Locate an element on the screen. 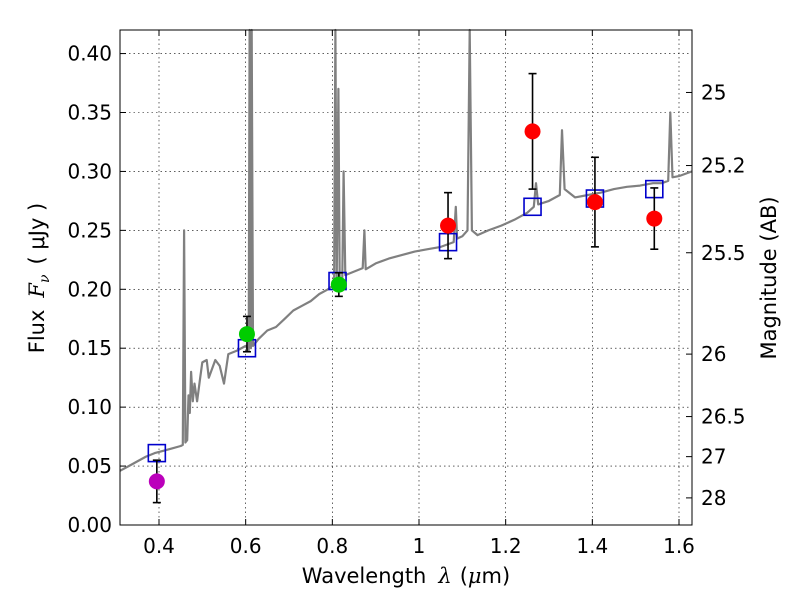  x-tick-label: 1.2 is located at coordinates (506, 546).